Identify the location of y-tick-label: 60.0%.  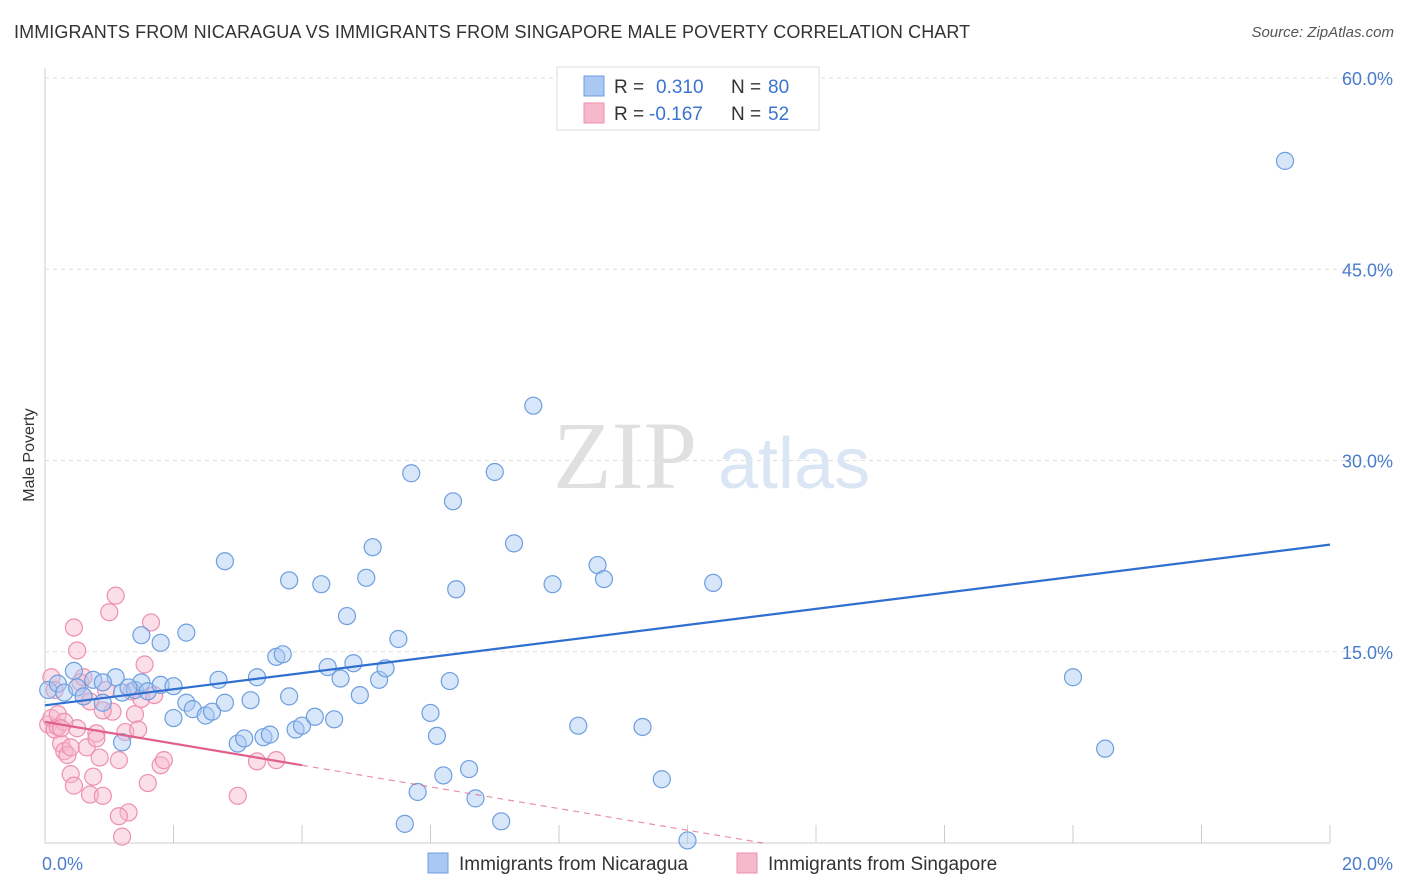
(1367, 79).